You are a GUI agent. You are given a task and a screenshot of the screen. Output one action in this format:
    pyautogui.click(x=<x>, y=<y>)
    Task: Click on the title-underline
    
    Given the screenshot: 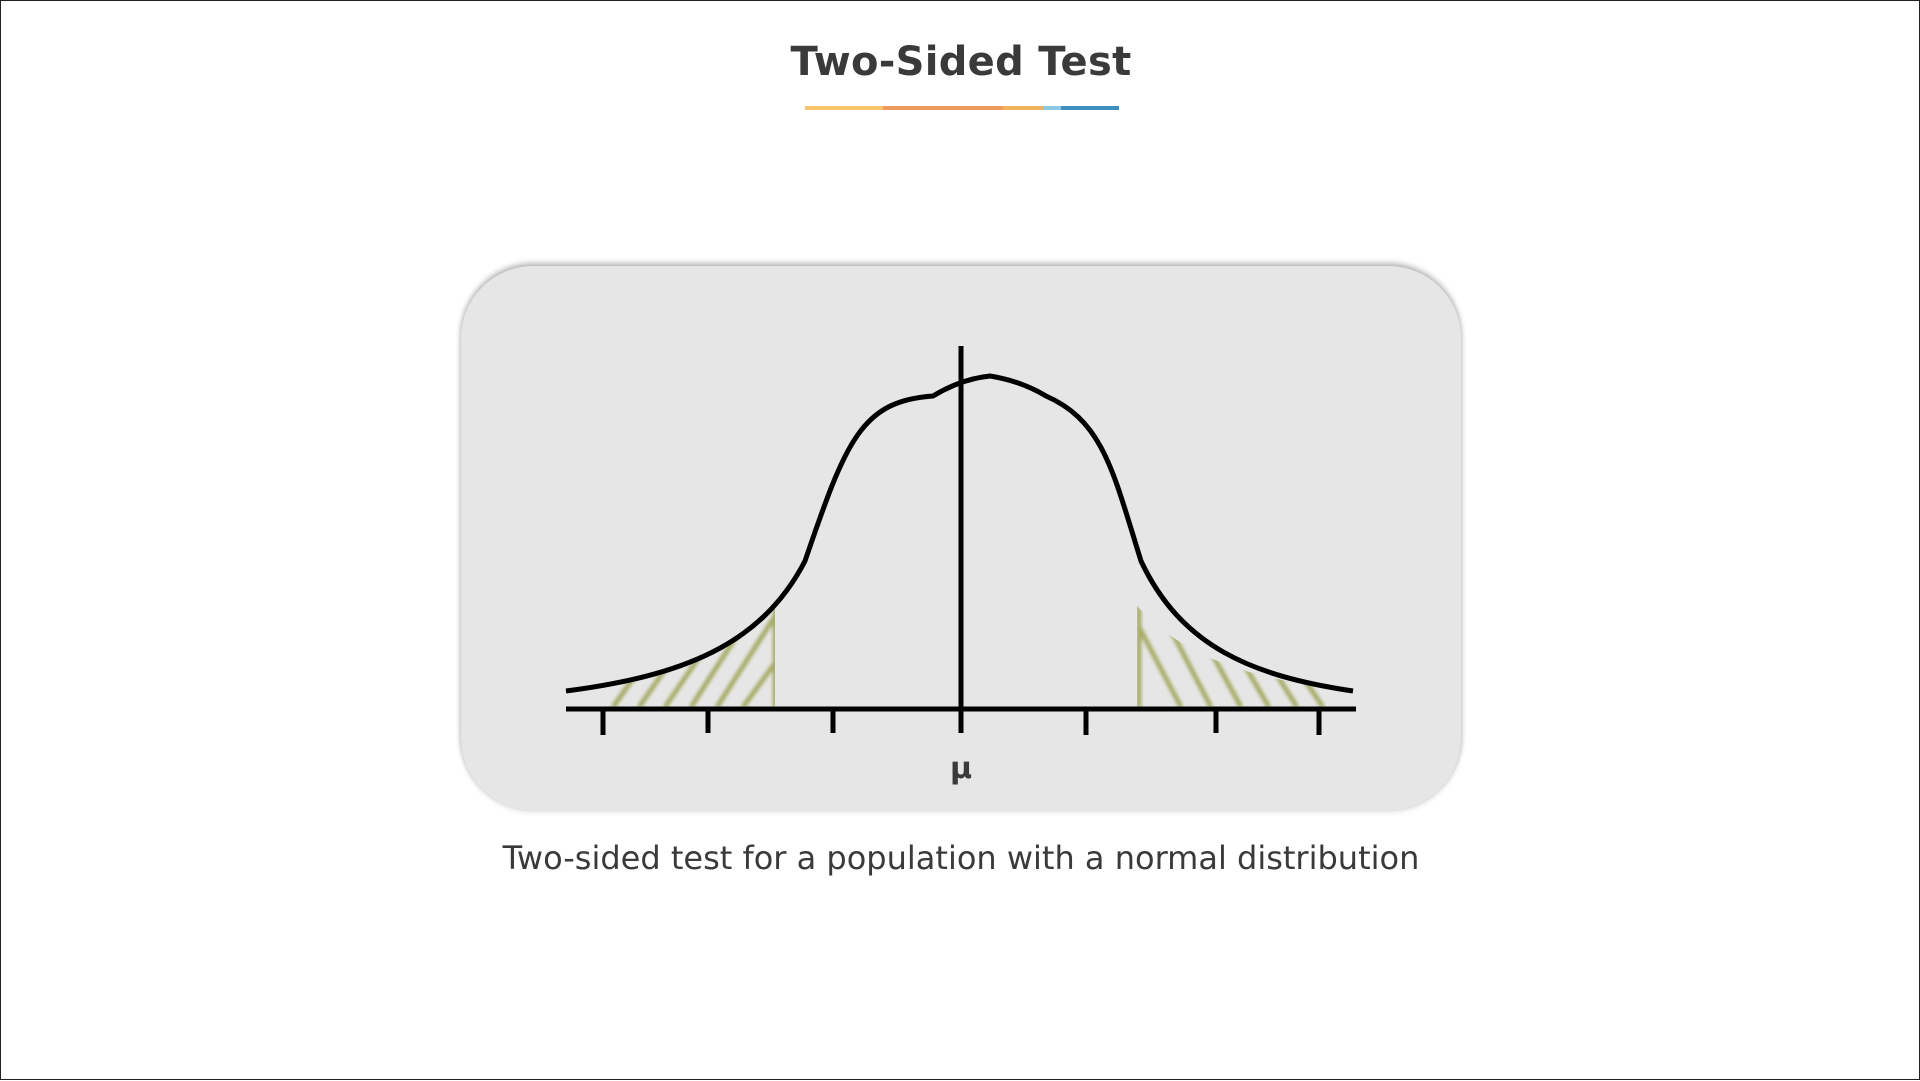 What is the action you would take?
    pyautogui.click(x=962, y=108)
    